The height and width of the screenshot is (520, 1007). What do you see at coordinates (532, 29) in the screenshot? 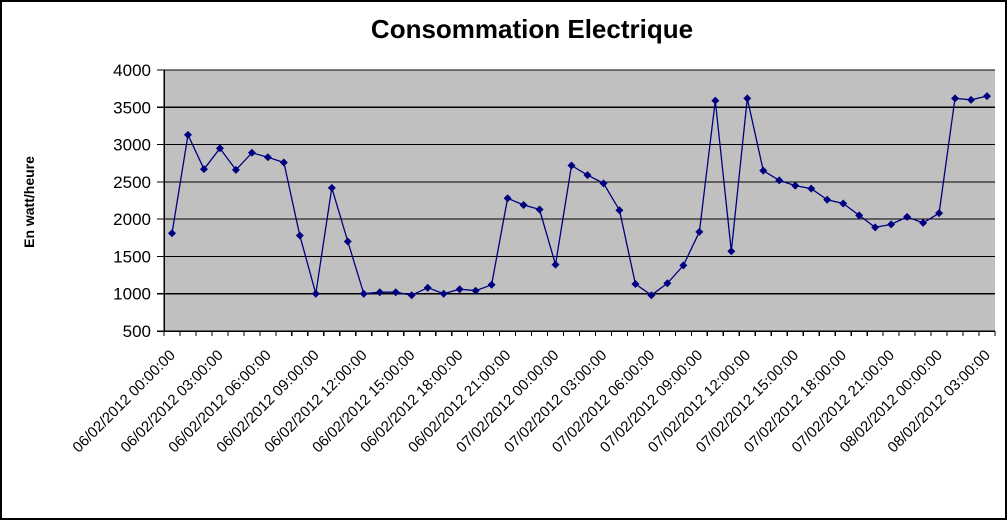
I see `chart-title: Consommation Electrique` at bounding box center [532, 29].